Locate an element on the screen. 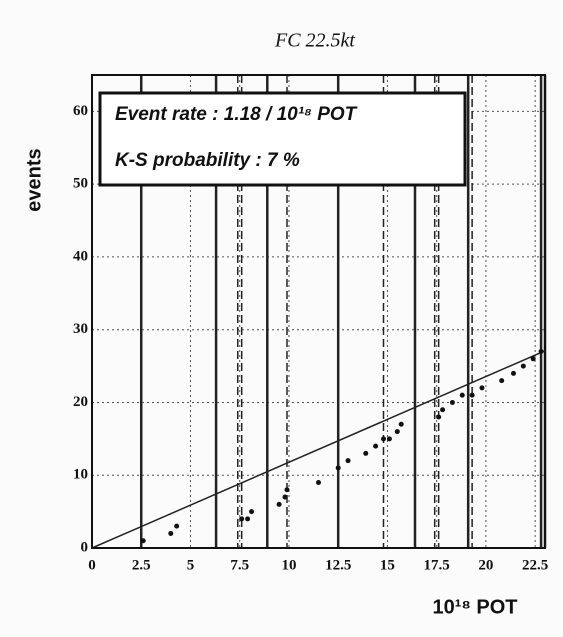 The image size is (563, 637). annotation: K-S probability : 7 % is located at coordinates (207, 160).